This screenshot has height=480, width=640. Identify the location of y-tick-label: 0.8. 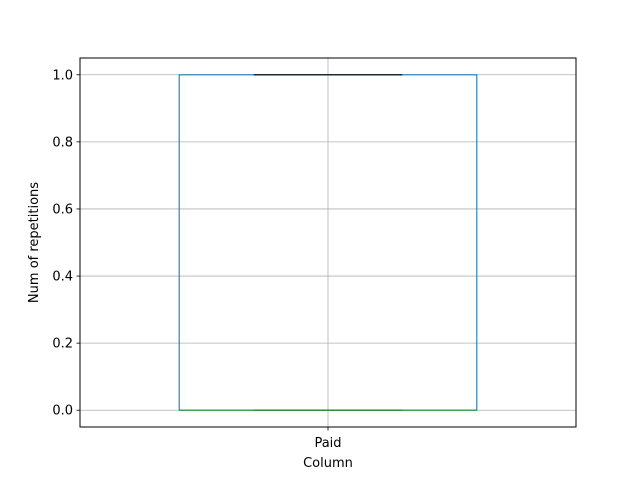
(62, 142).